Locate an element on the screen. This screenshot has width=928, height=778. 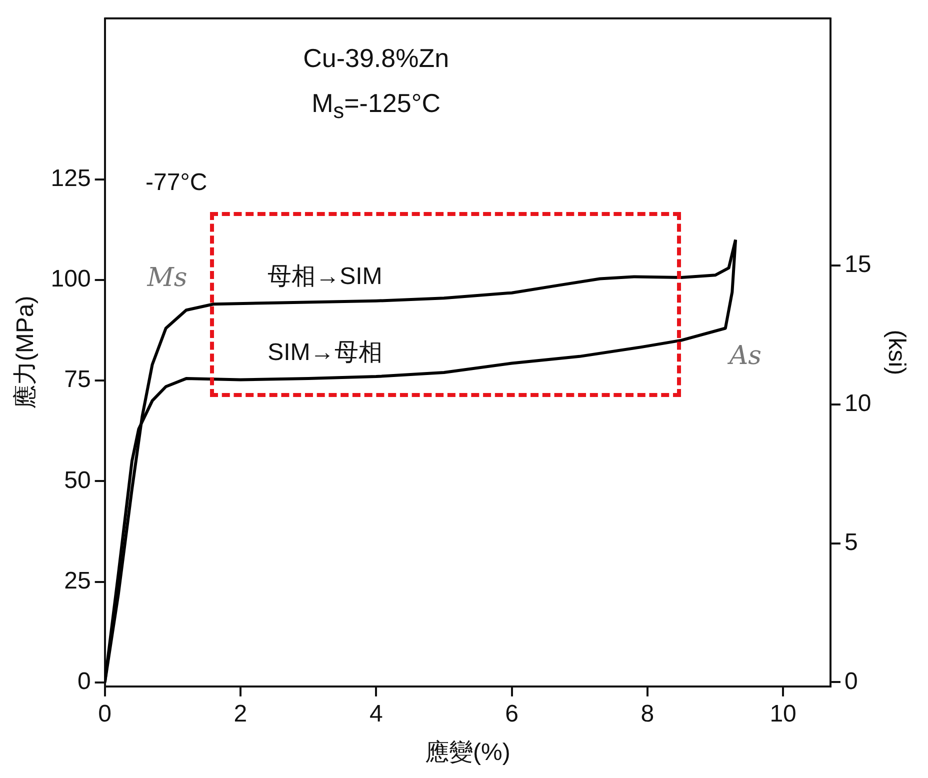
x-tick-label: 8 is located at coordinates (647, 714).